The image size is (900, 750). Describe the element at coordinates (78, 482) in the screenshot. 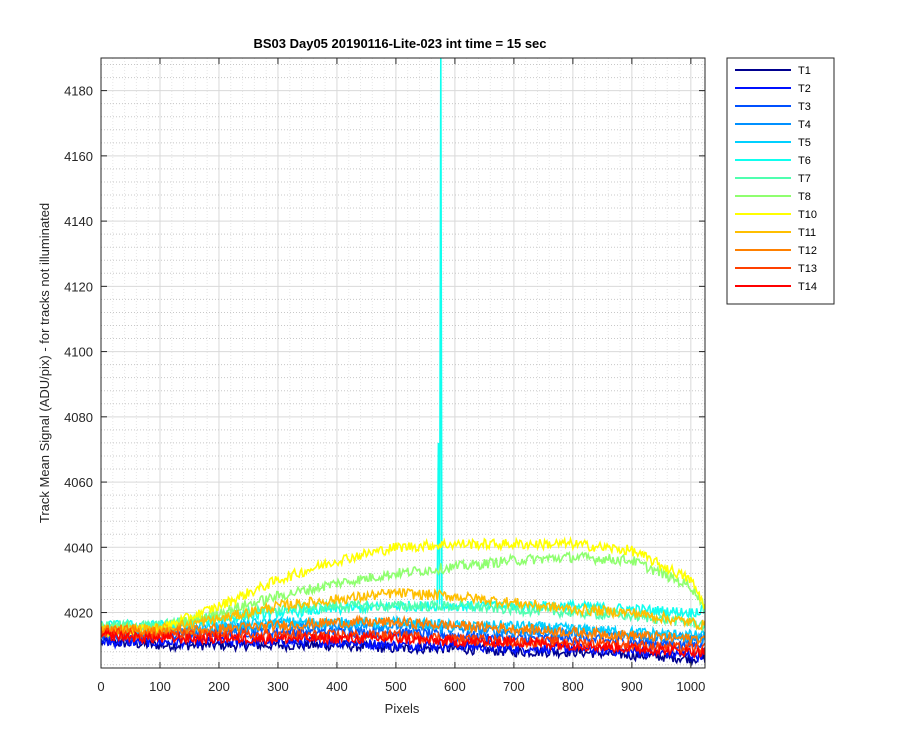

I see `y-tick-label: 4060` at that location.